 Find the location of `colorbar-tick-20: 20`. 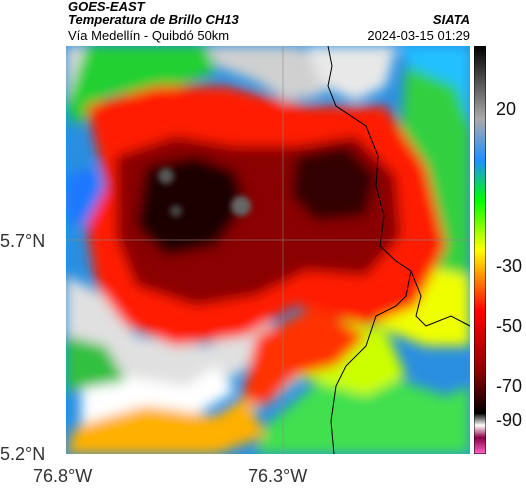

colorbar-tick-20: 20 is located at coordinates (506, 109).